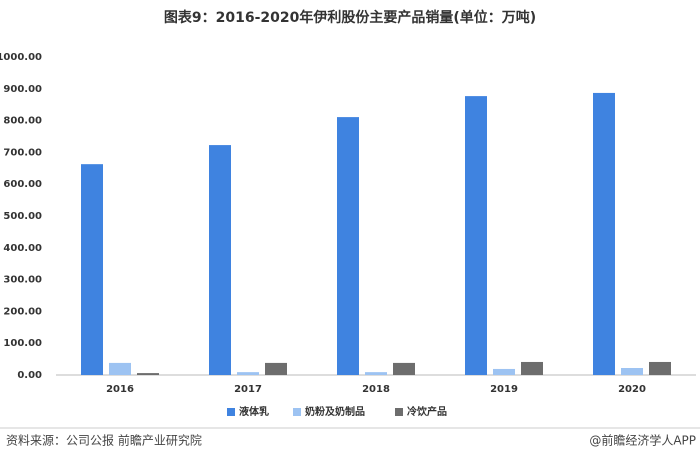 The width and height of the screenshot is (700, 460). I want to click on y-tick-label: 1000.00, so click(21, 57).